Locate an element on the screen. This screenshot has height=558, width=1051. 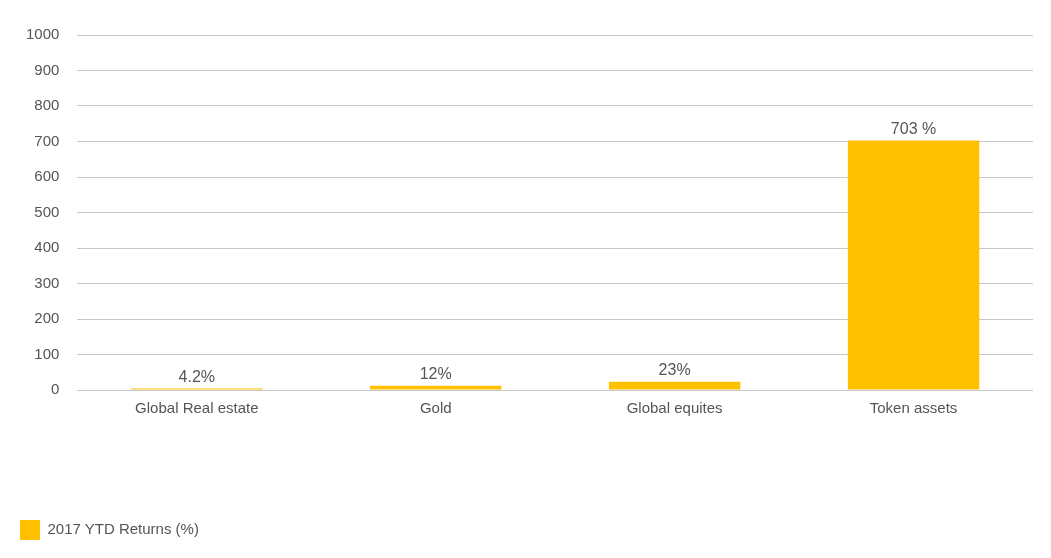
data-label: 703 % is located at coordinates (913, 128).